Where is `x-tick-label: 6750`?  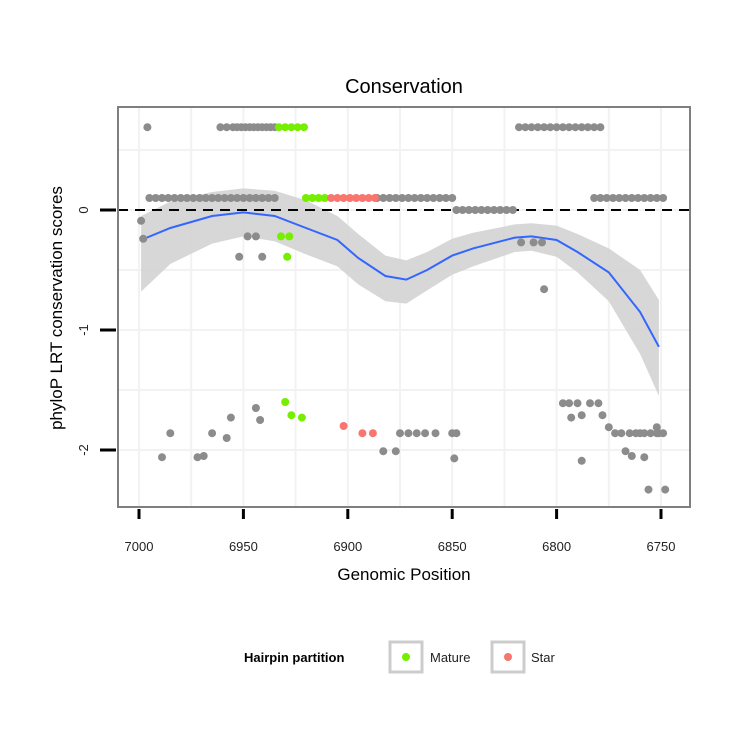 x-tick-label: 6750 is located at coordinates (661, 546).